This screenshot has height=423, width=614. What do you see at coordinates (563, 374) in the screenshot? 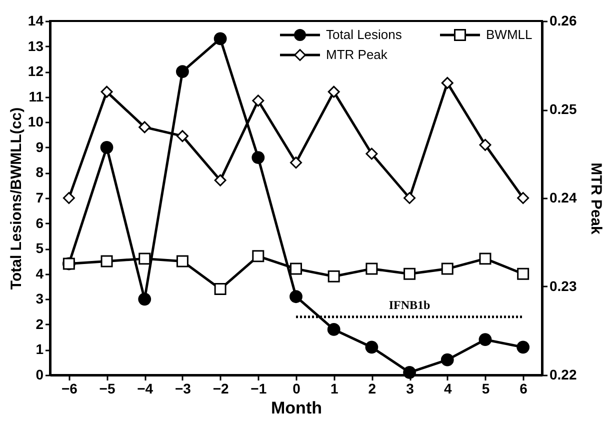
I see `y2-tick-label: 0.22` at bounding box center [563, 374].